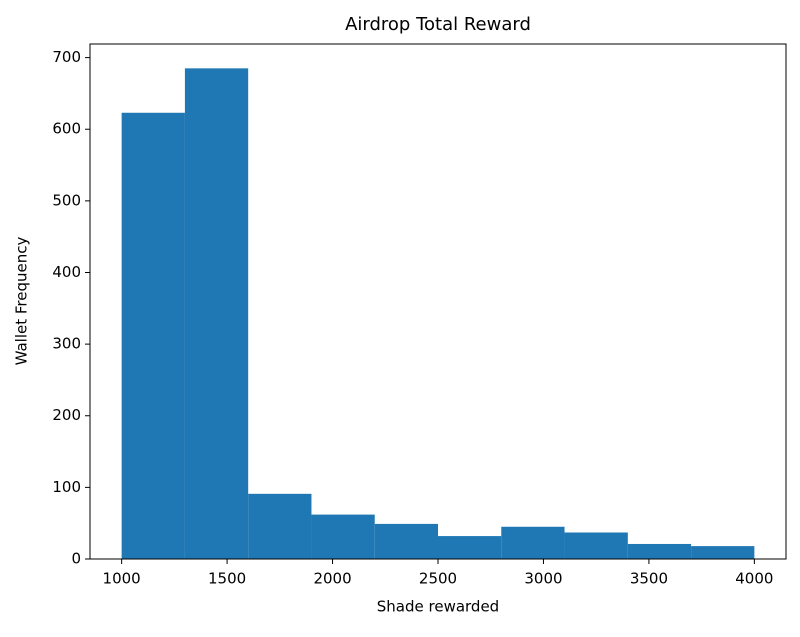 The height and width of the screenshot is (637, 800). What do you see at coordinates (76, 559) in the screenshot?
I see `y-tick-label: 0` at bounding box center [76, 559].